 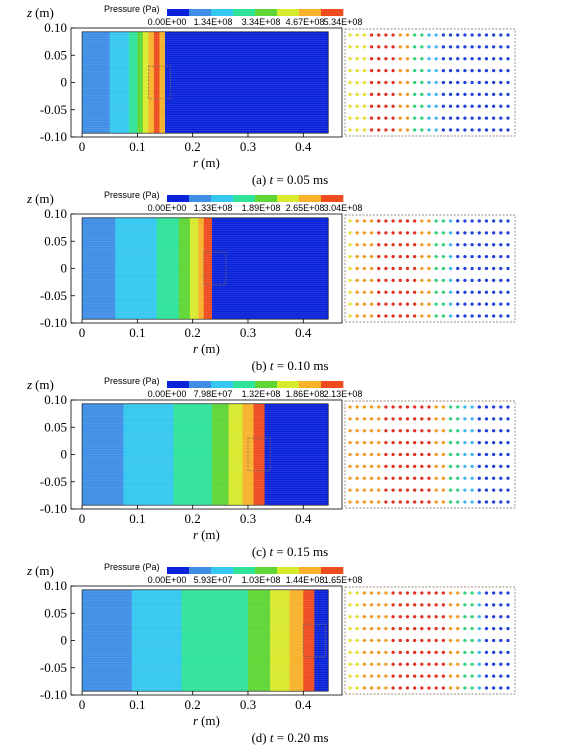 What do you see at coordinates (132, 567) in the screenshot?
I see `colorbar-title: Pressure (Pa)` at bounding box center [132, 567].